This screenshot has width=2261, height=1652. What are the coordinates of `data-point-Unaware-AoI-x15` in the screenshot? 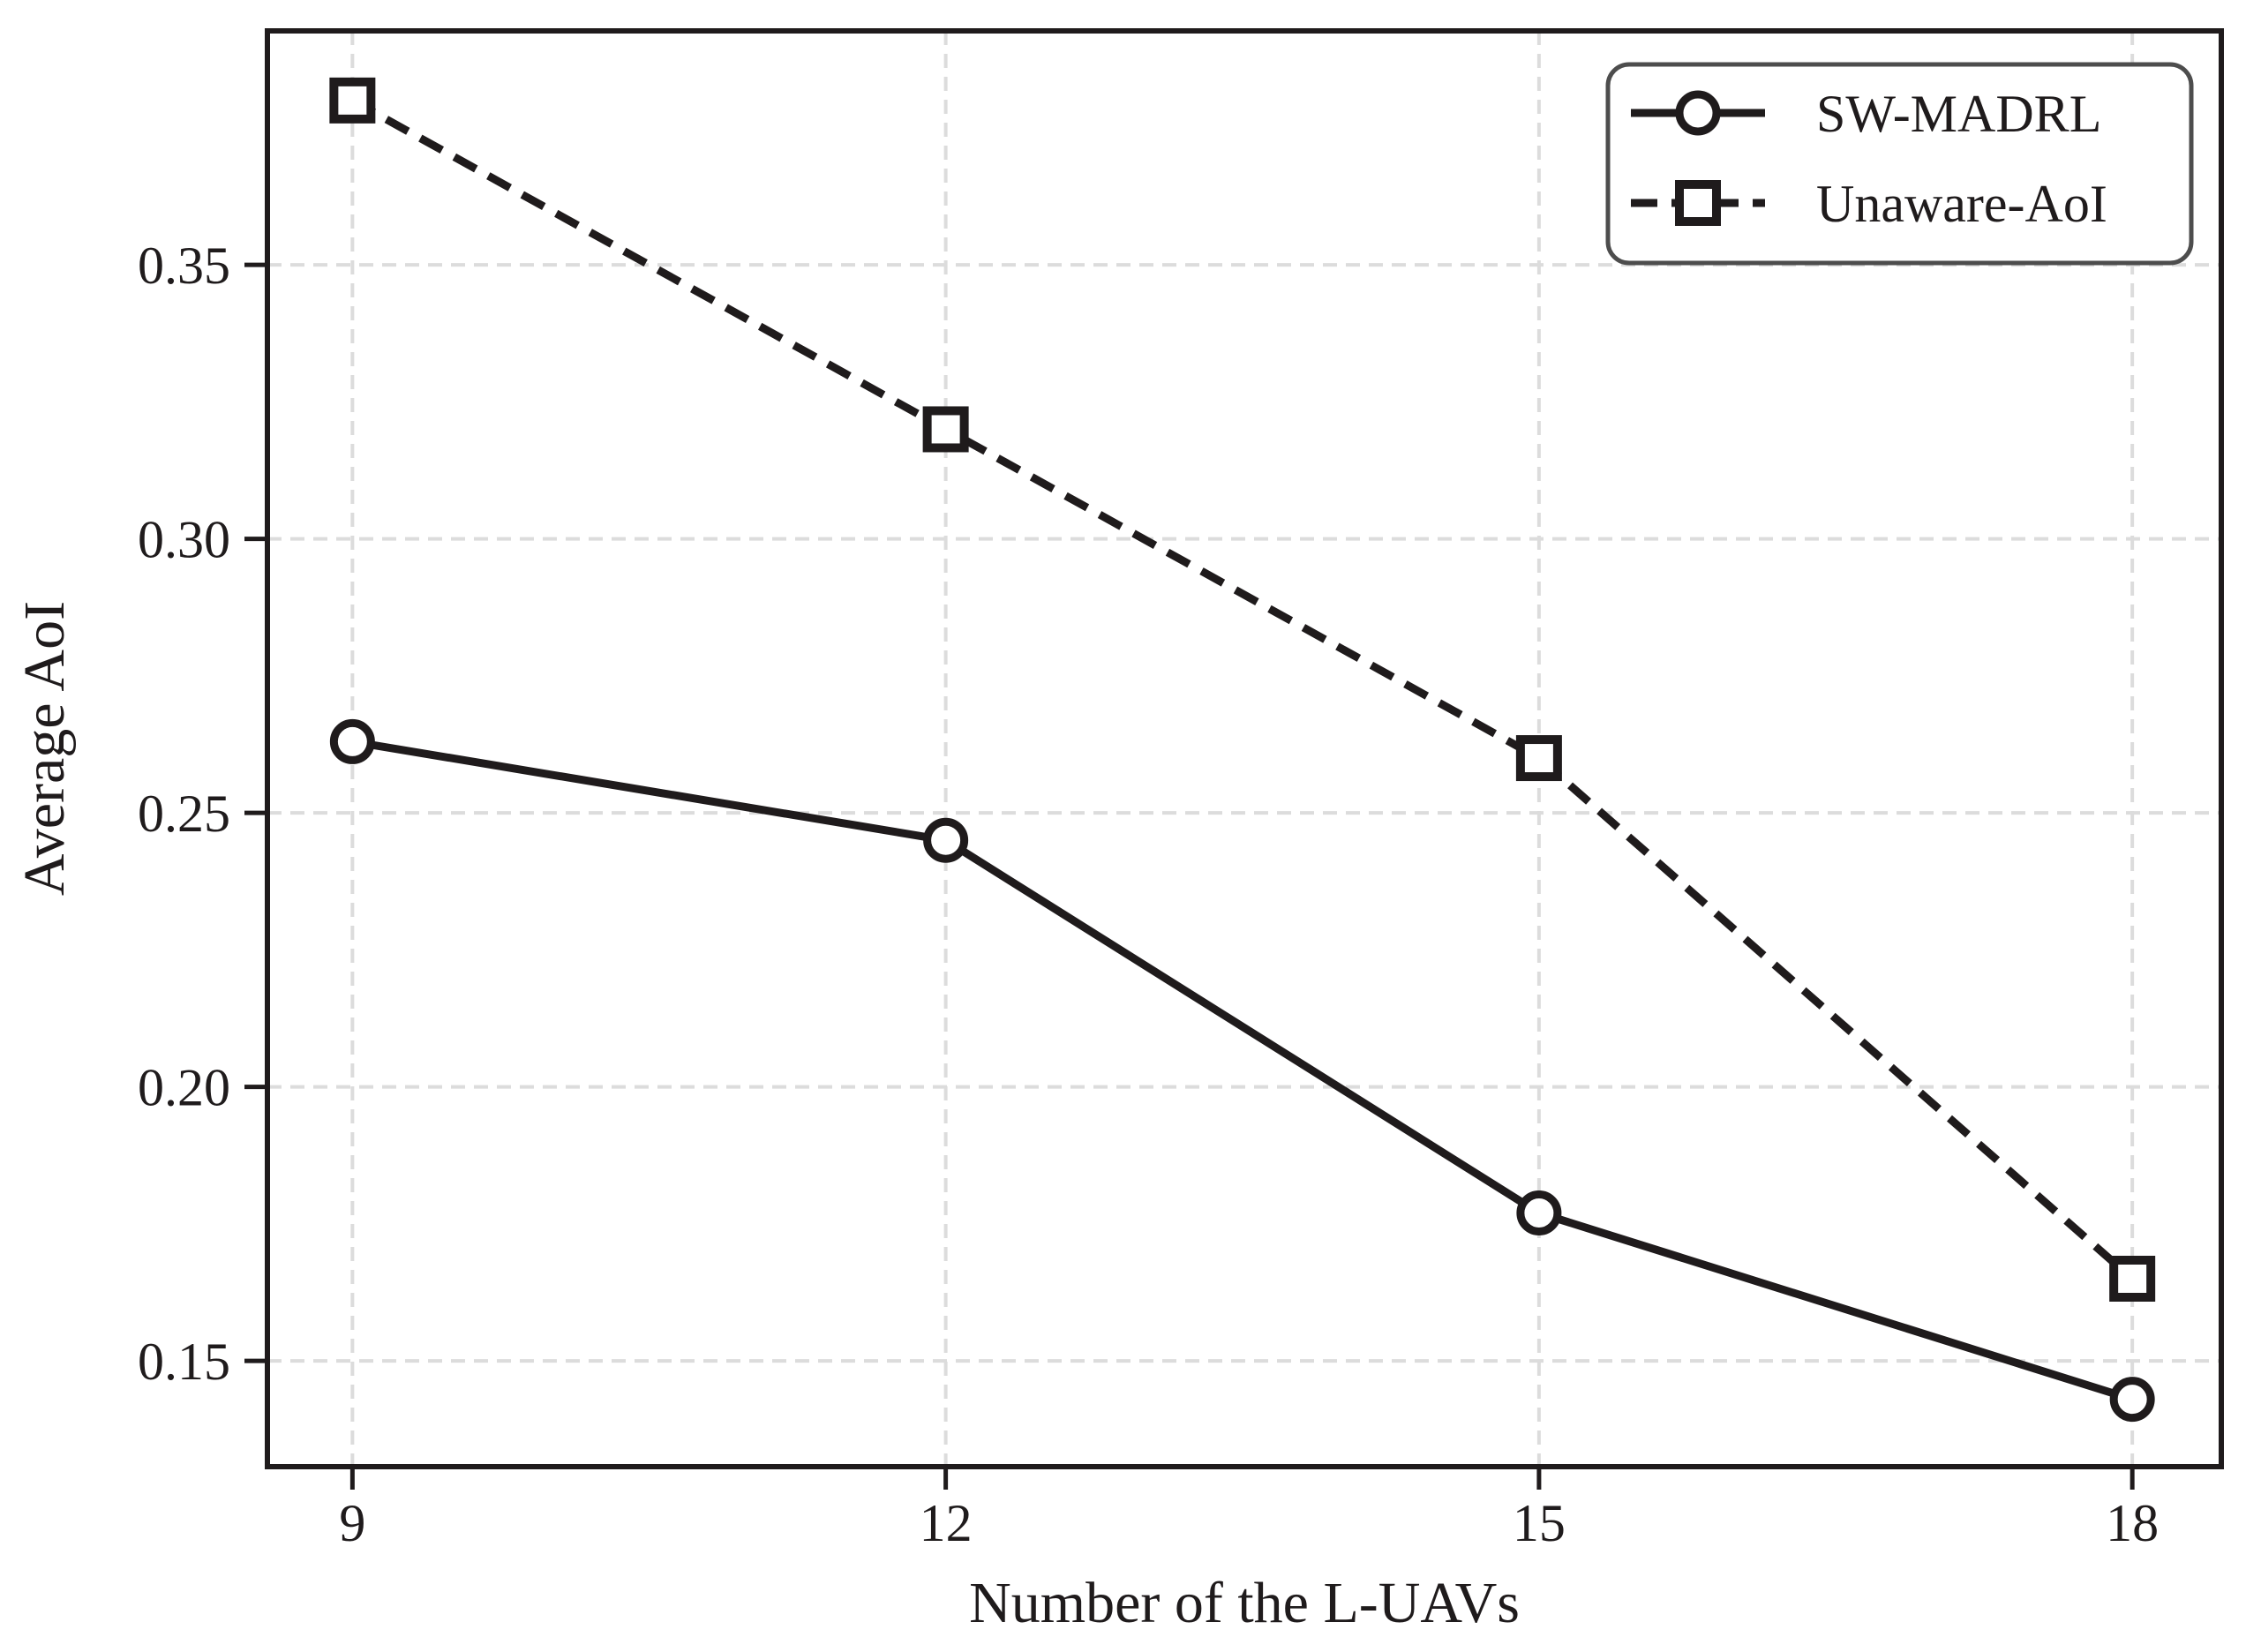 It's located at (1538, 758).